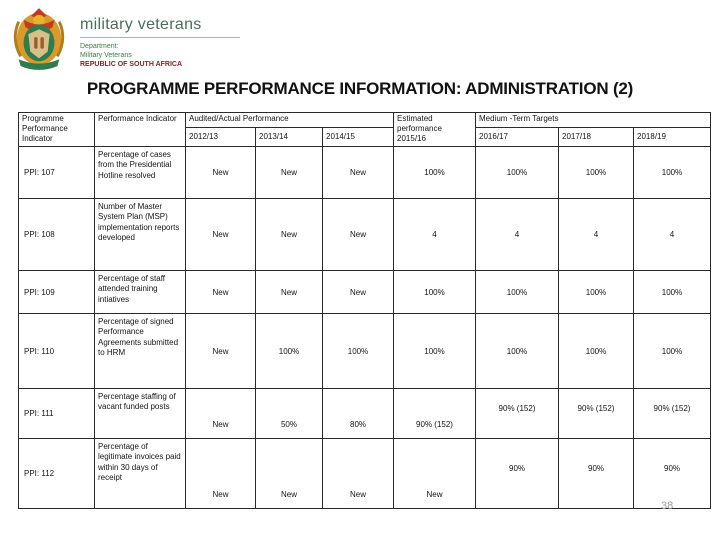 Image resolution: width=720 pixels, height=540 pixels. I want to click on value-cell: 50%, so click(289, 413).